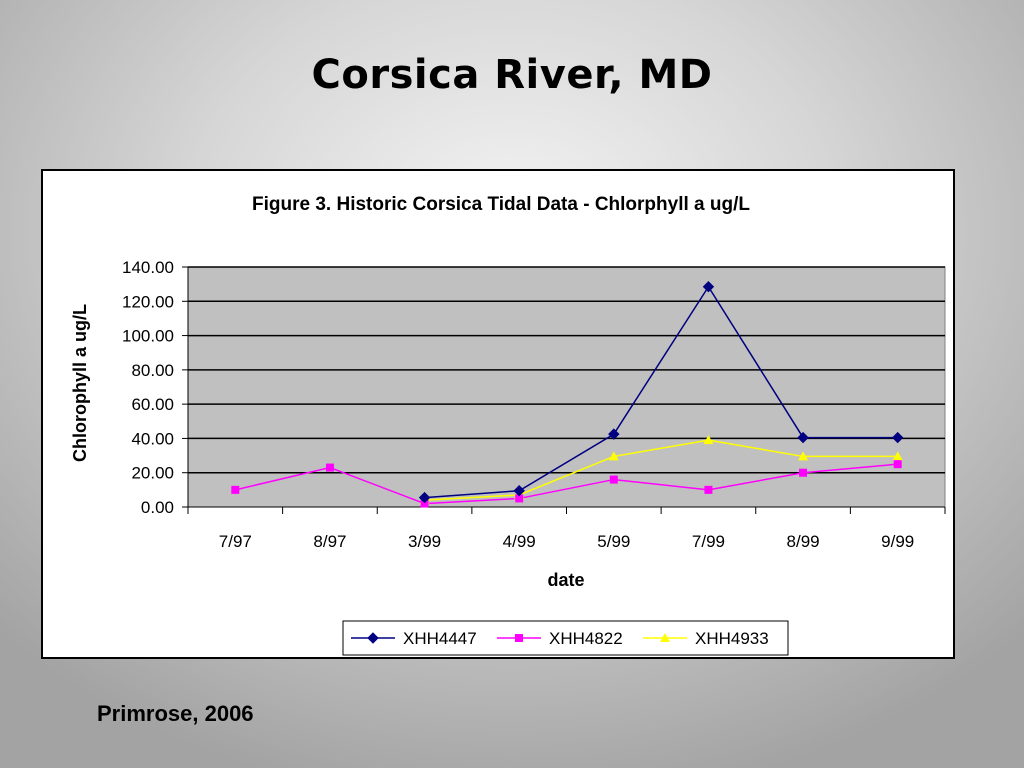 Image resolution: width=1024 pixels, height=768 pixels. Describe the element at coordinates (329, 541) in the screenshot. I see `x-tick-label: 8/97` at that location.